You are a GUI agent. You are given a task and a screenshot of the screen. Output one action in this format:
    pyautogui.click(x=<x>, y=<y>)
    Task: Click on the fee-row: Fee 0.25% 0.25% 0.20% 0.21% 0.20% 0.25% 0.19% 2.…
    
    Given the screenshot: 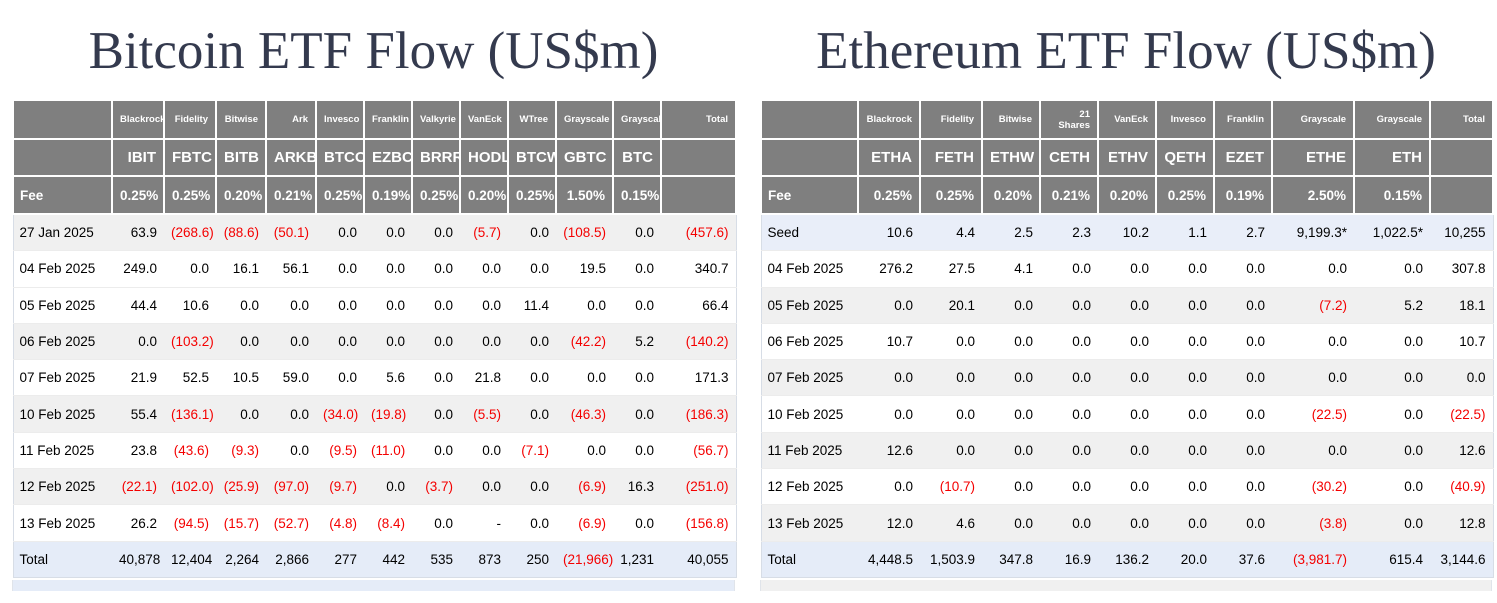 What is the action you would take?
    pyautogui.click(x=1127, y=195)
    